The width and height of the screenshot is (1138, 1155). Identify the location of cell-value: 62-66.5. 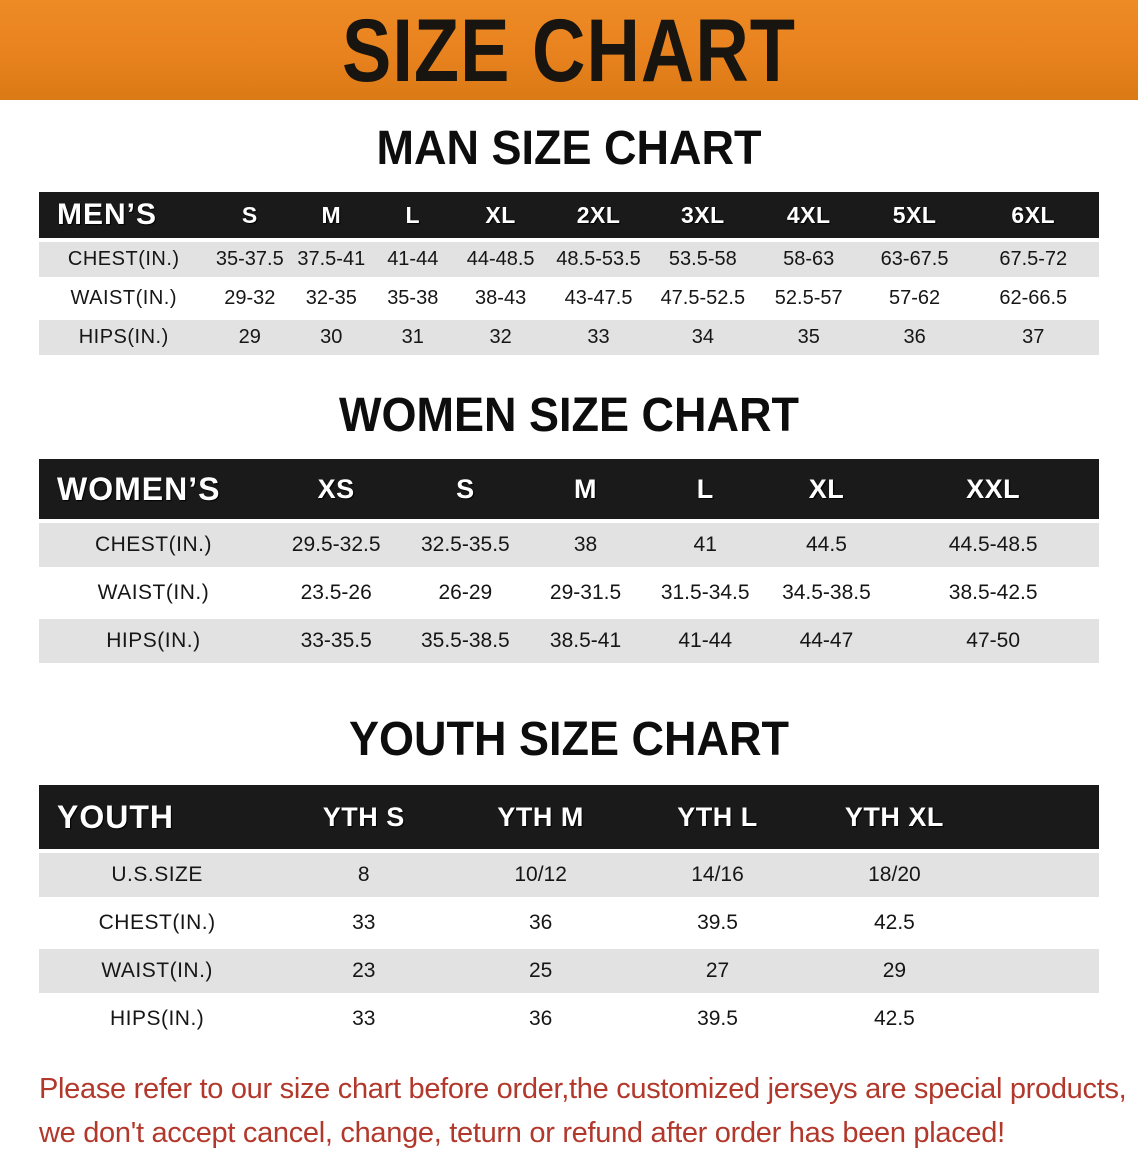
(1033, 298).